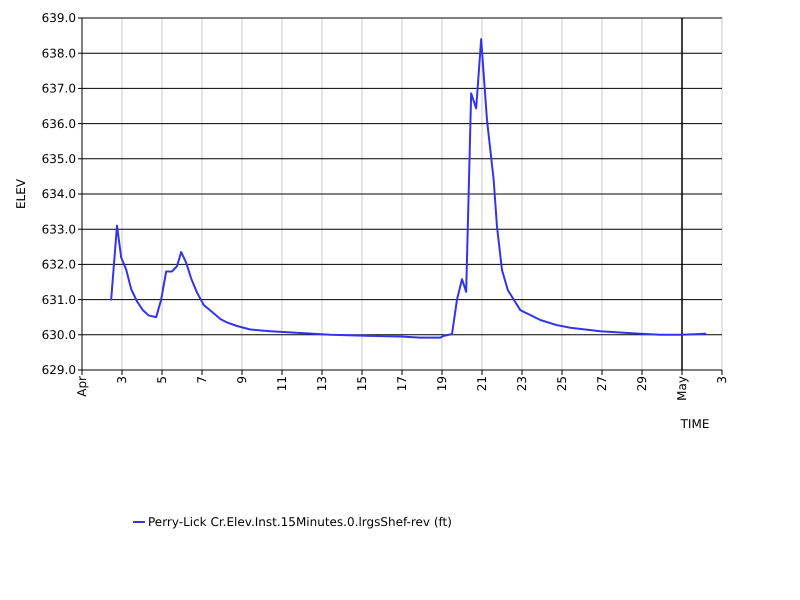  Describe the element at coordinates (282, 384) in the screenshot. I see `x-tick-label: 11` at that location.